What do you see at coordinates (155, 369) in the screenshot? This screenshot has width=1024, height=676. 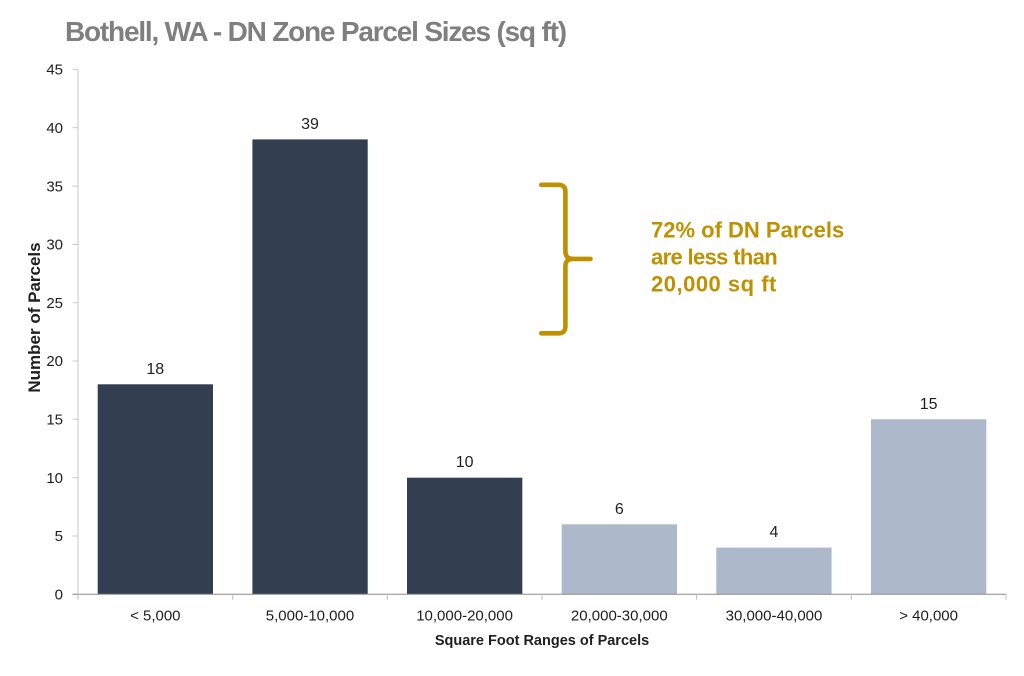 I see `svg-text: 18` at bounding box center [155, 369].